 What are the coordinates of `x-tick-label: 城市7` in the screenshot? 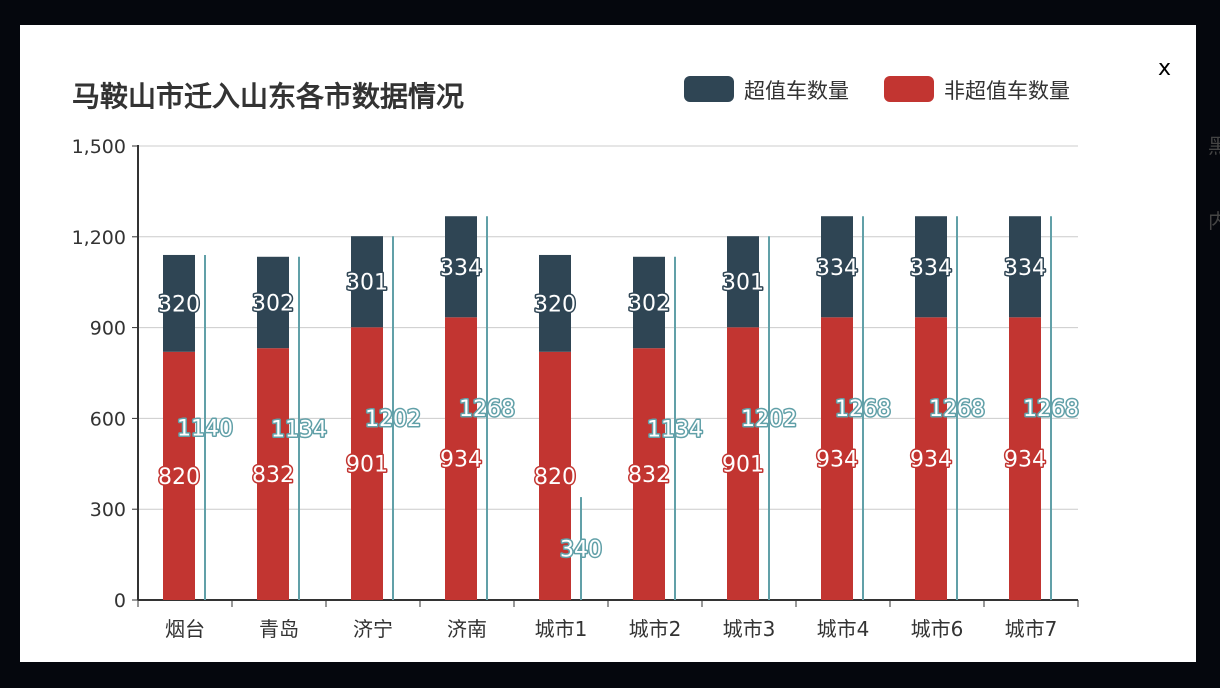 It's located at (1031, 629).